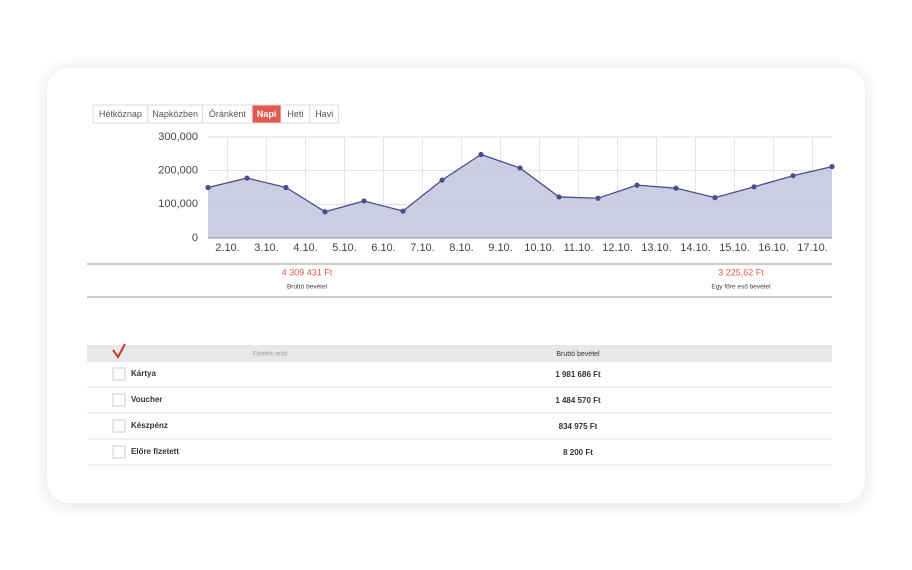 This screenshot has height=570, width=912. What do you see at coordinates (270, 355) in the screenshot?
I see `header-cell: Fizetési mód` at bounding box center [270, 355].